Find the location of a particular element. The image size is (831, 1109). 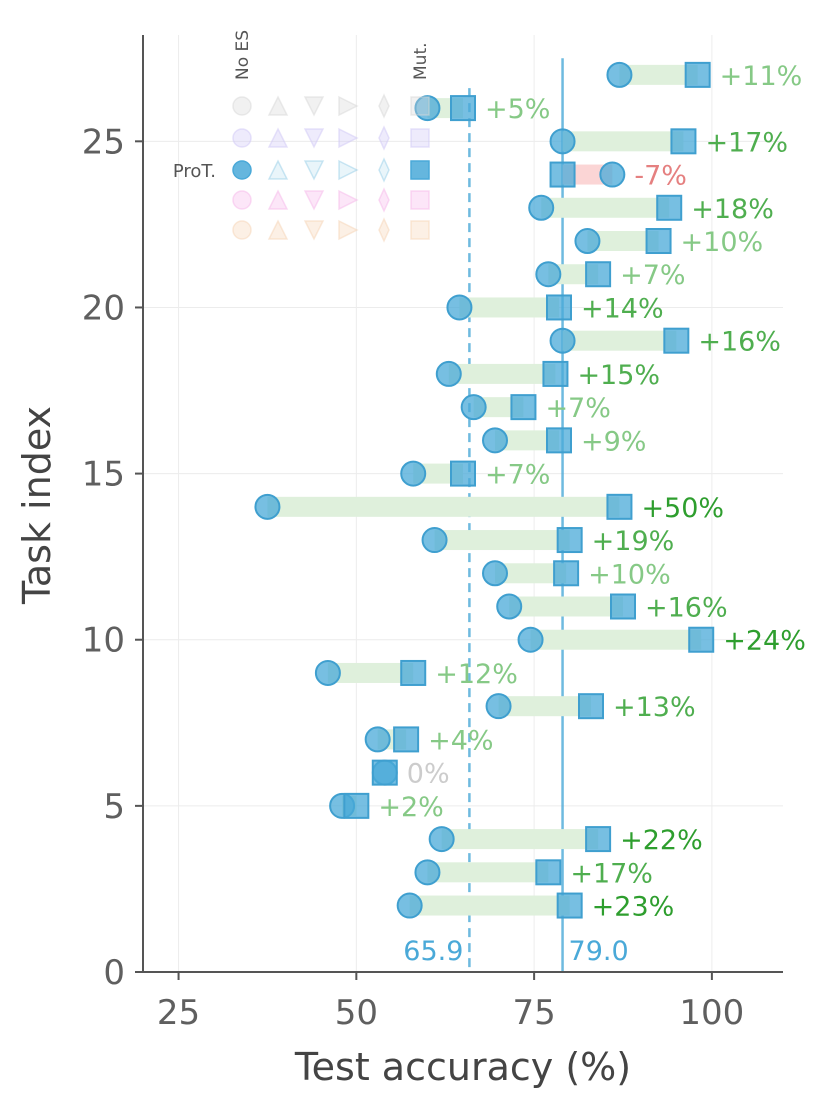

delta-label: +12% is located at coordinates (476, 674).